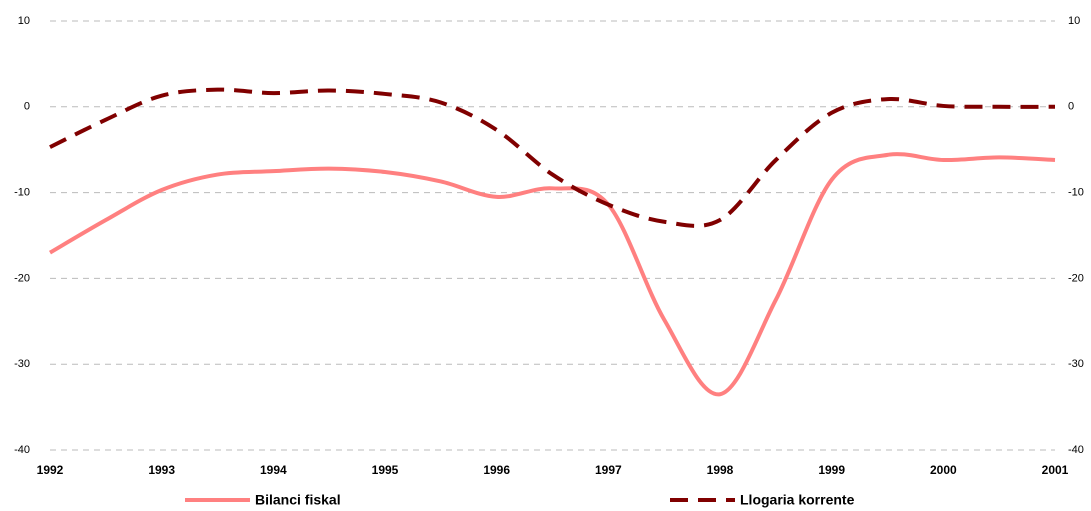 The width and height of the screenshot is (1091, 511). Describe the element at coordinates (1076, 193) in the screenshot. I see `y2-tick-label: -10` at that location.